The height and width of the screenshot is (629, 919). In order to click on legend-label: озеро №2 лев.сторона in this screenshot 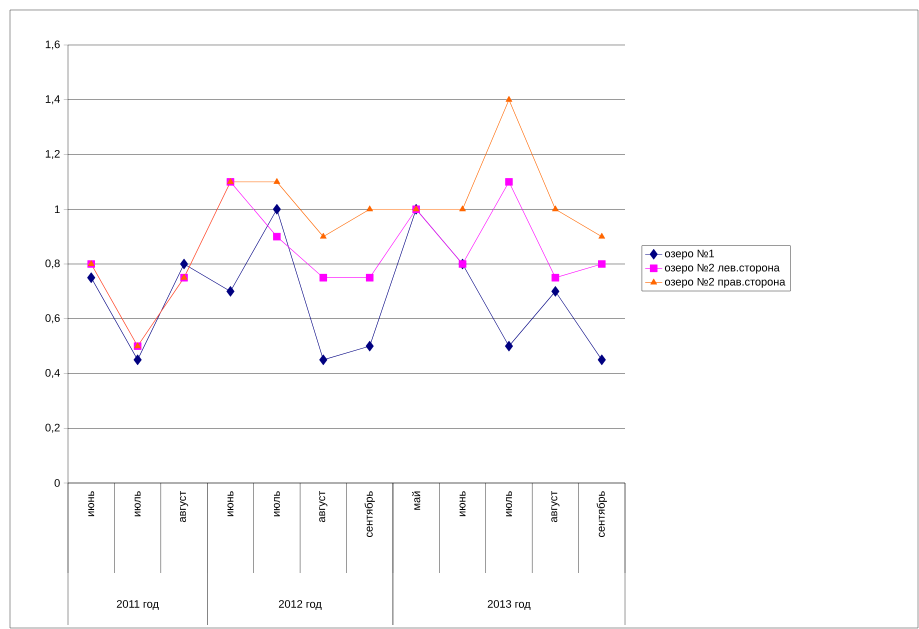, I will do `click(722, 269)`.